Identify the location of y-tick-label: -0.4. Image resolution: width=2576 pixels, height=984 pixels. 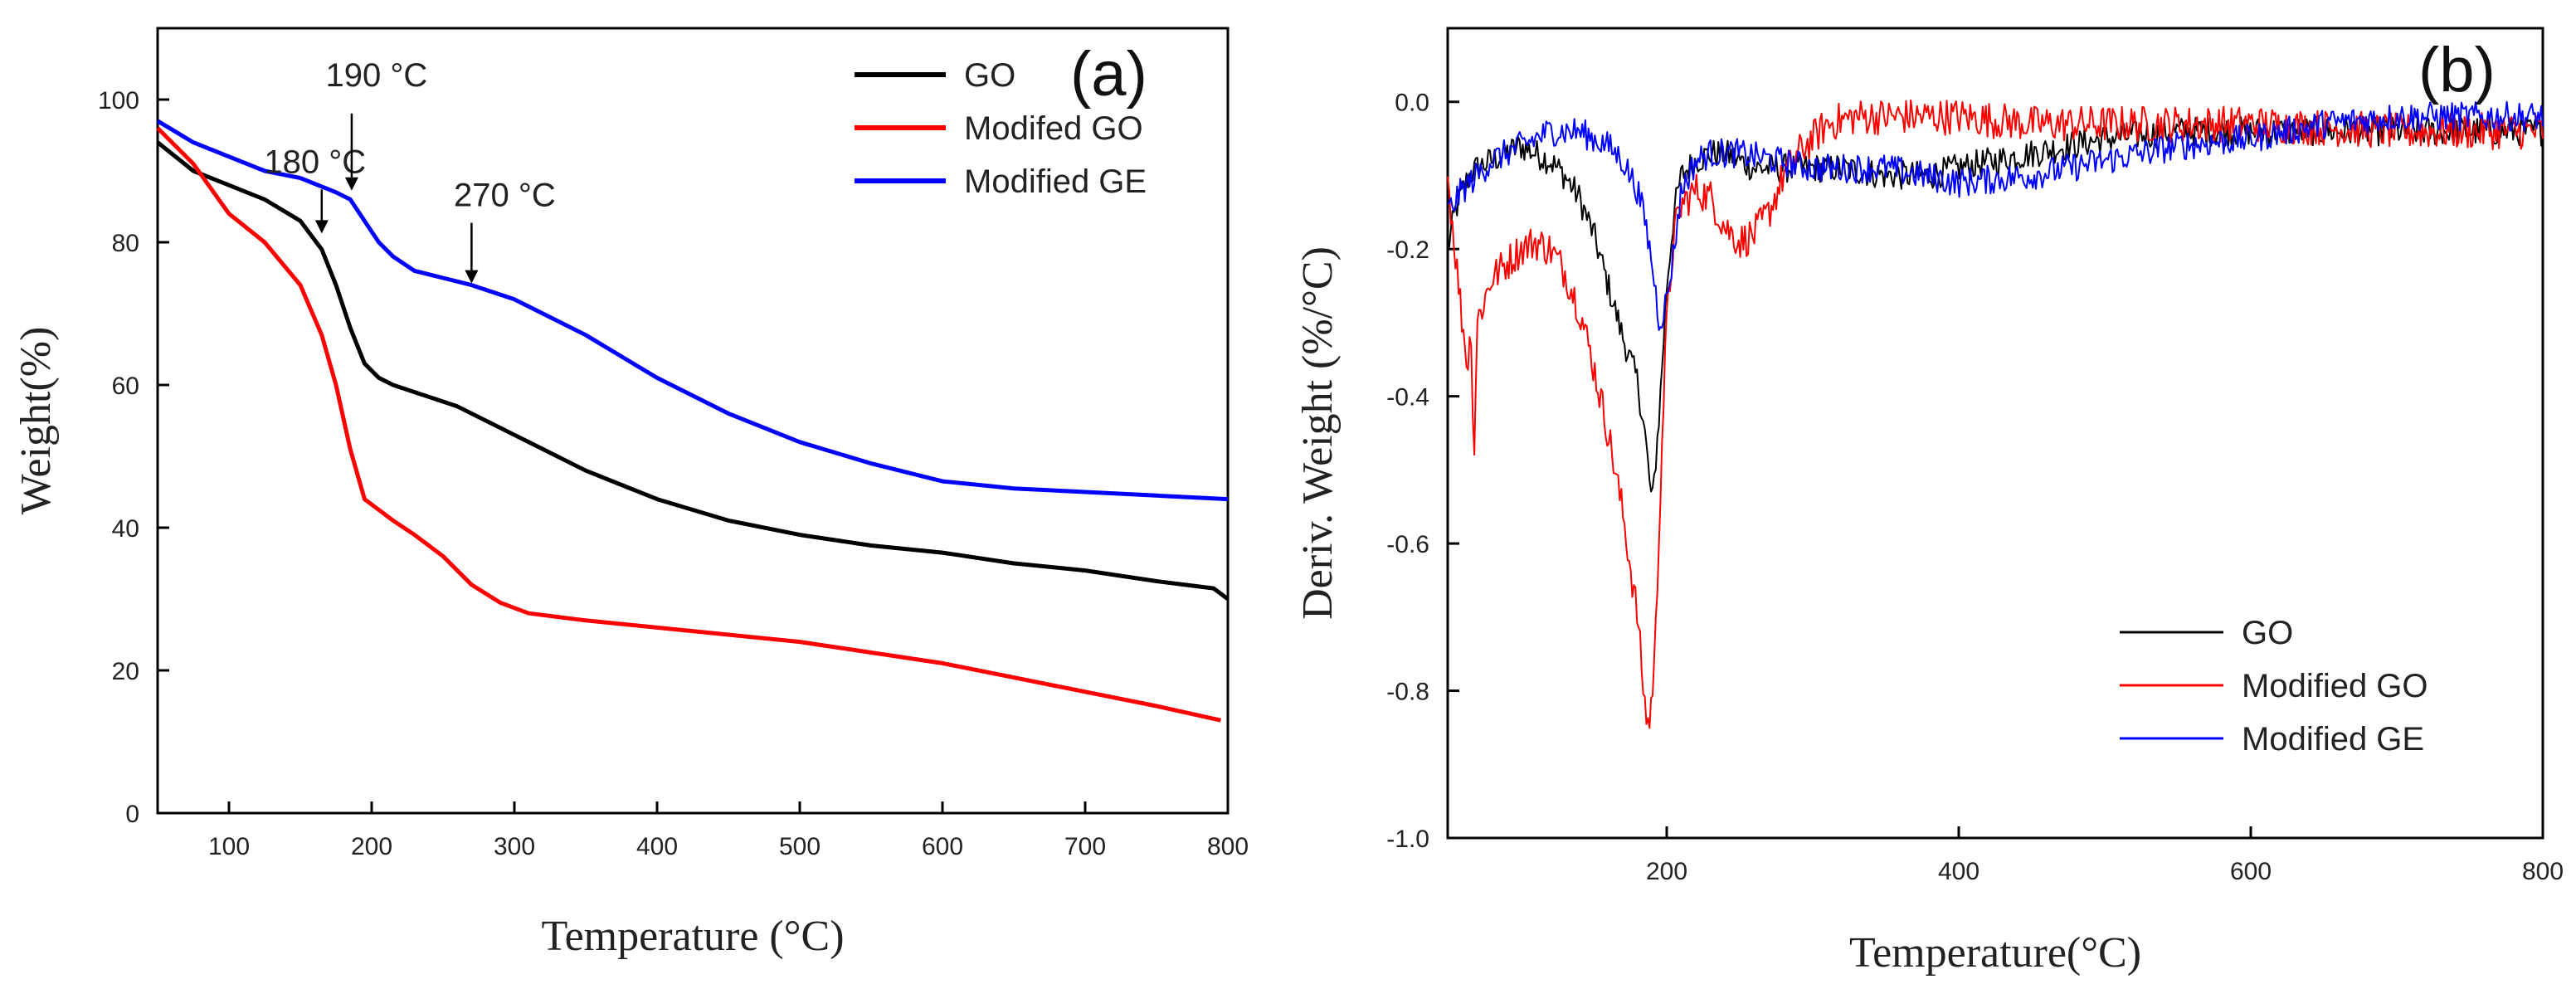
(1407, 398).